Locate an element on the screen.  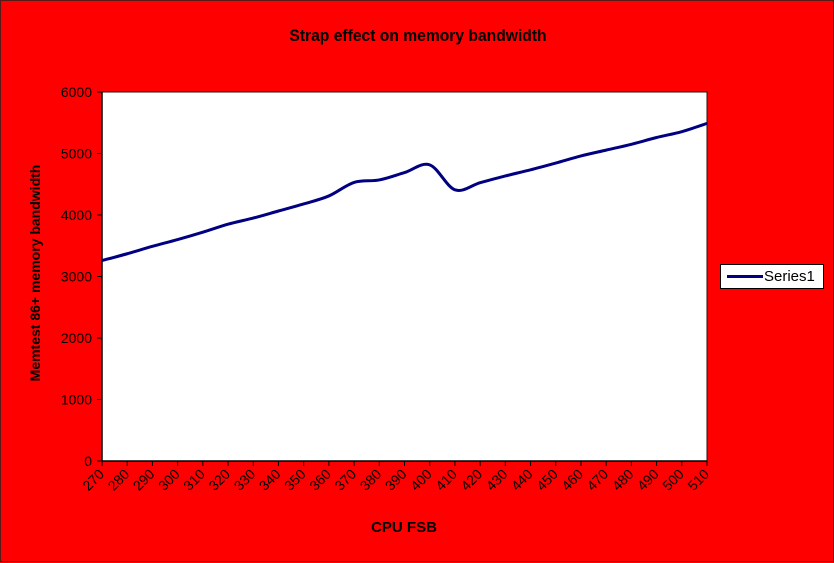
x-tick-label: 470 is located at coordinates (597, 480).